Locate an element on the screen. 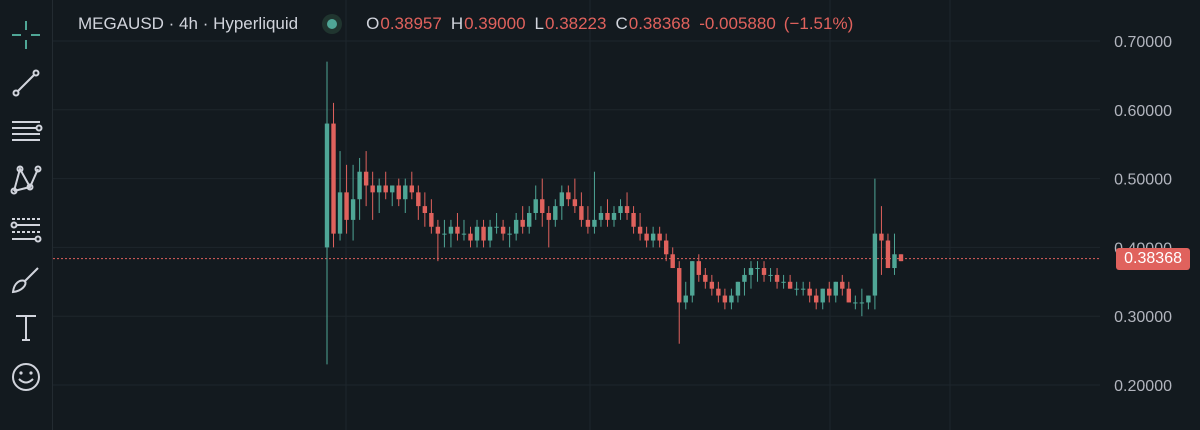 The image size is (1200, 430). price-axis-label: 0.70000 is located at coordinates (1143, 42).